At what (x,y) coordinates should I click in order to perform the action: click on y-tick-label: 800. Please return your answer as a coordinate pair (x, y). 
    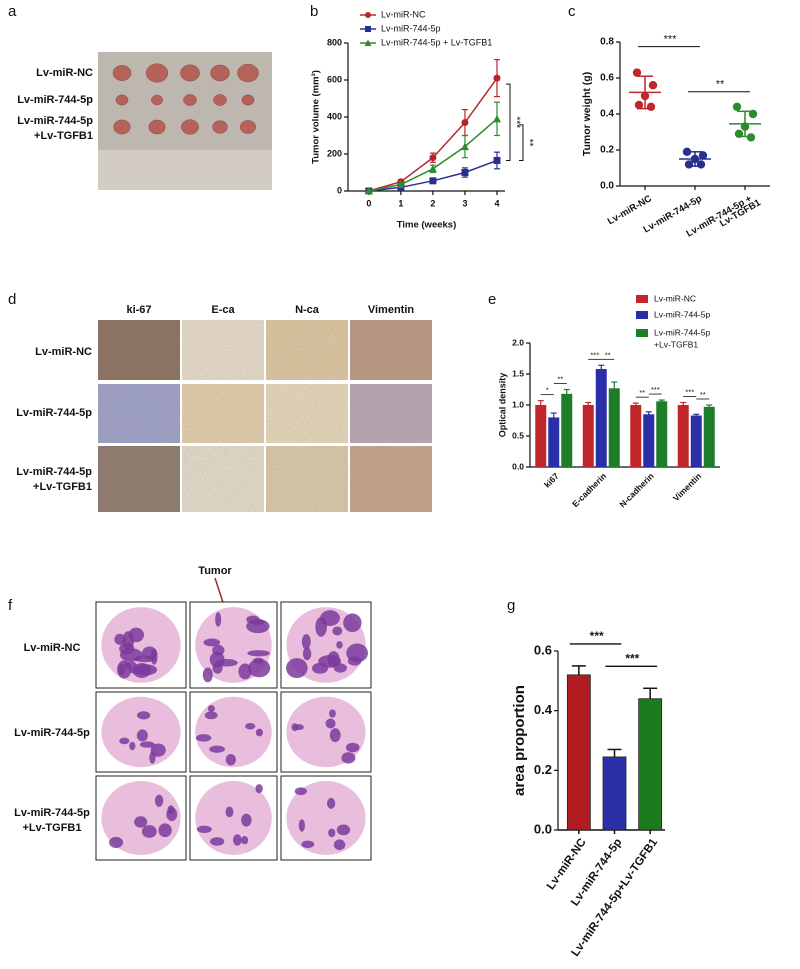
    Looking at the image, I should click on (334, 42).